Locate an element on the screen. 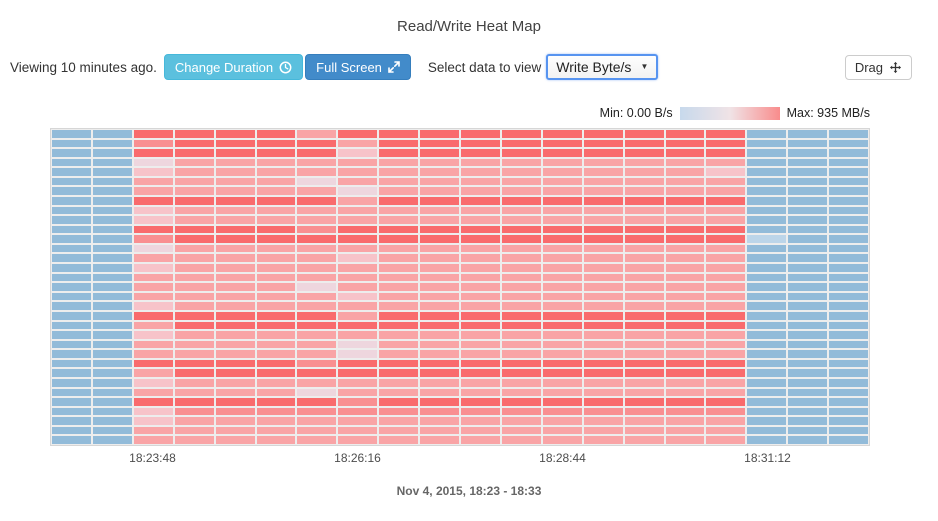 The image size is (938, 521). change-duration-button: Change Duration is located at coordinates (233, 67).